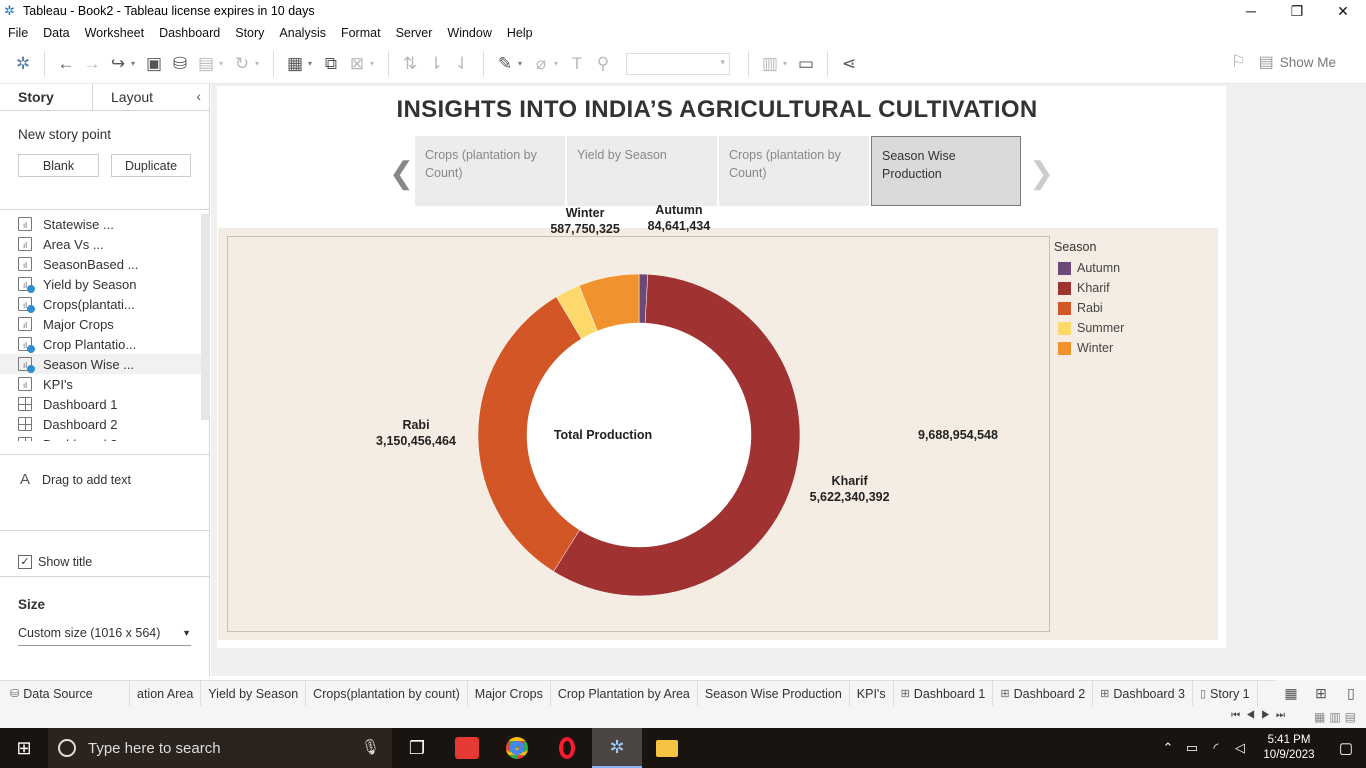 This screenshot has height=768, width=1366. Describe the element at coordinates (242, 63) in the screenshot. I see `refresh-icon: ↻` at that location.